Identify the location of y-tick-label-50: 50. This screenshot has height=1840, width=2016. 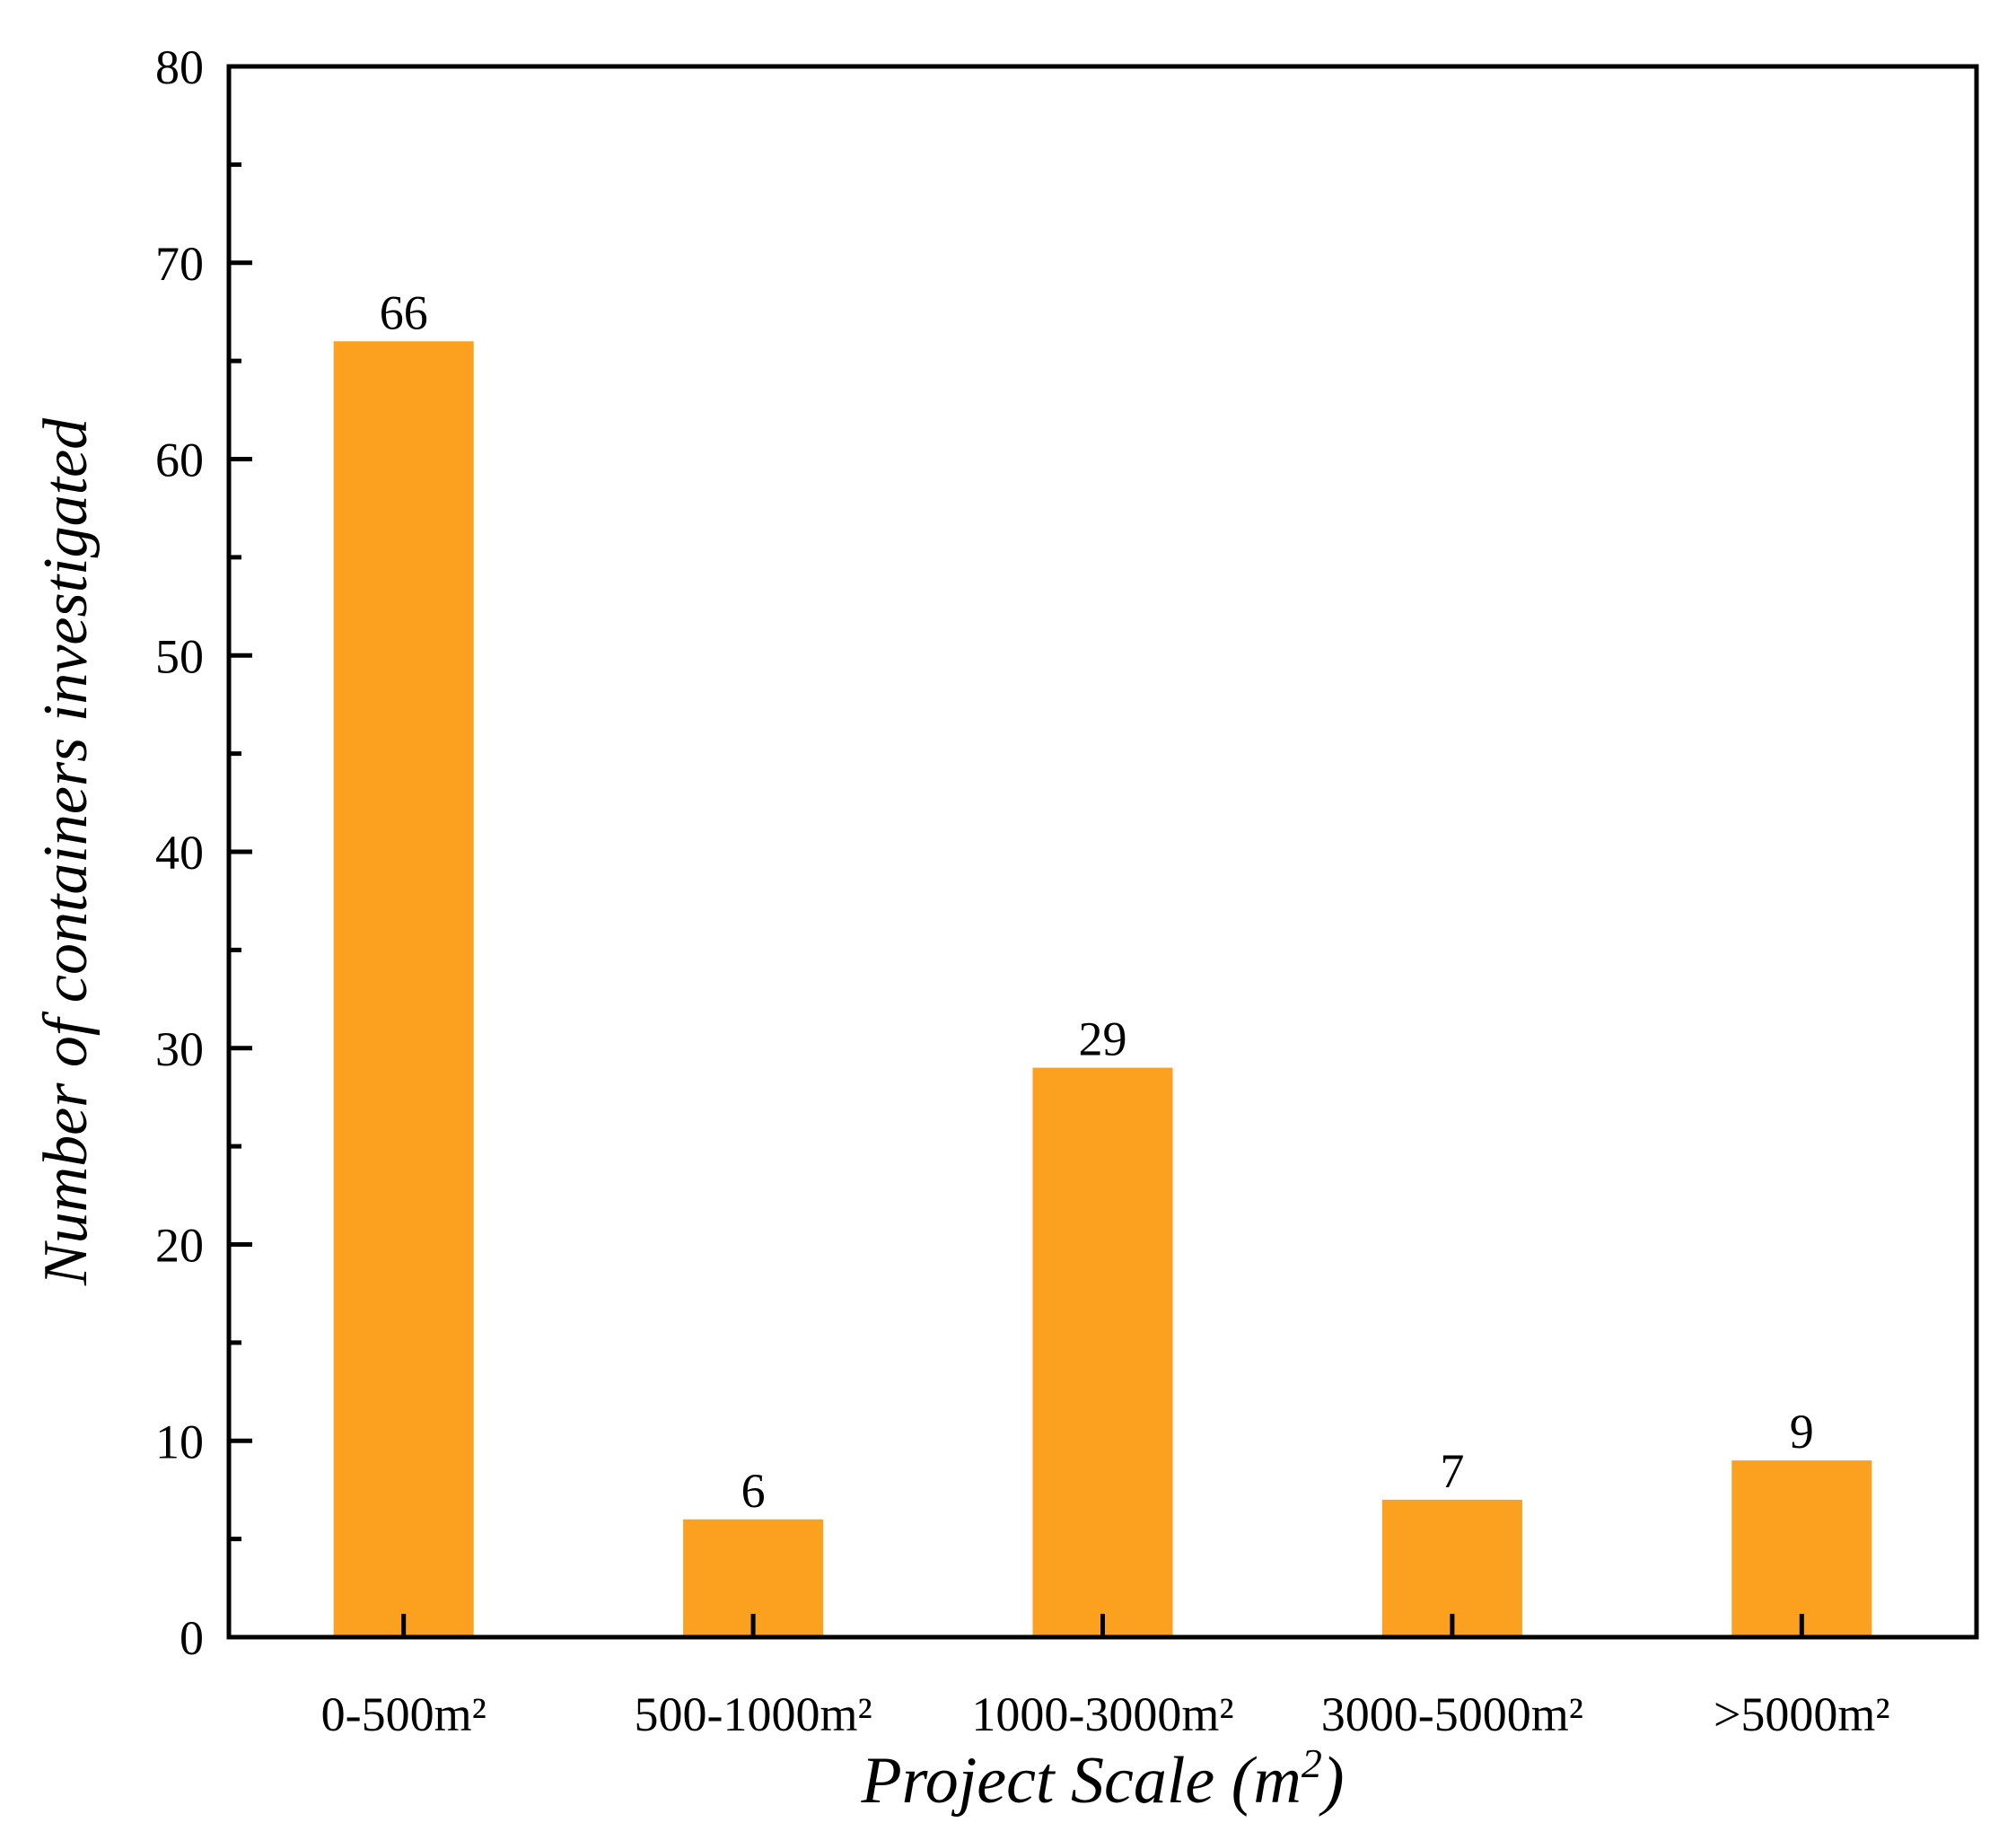
(179, 656).